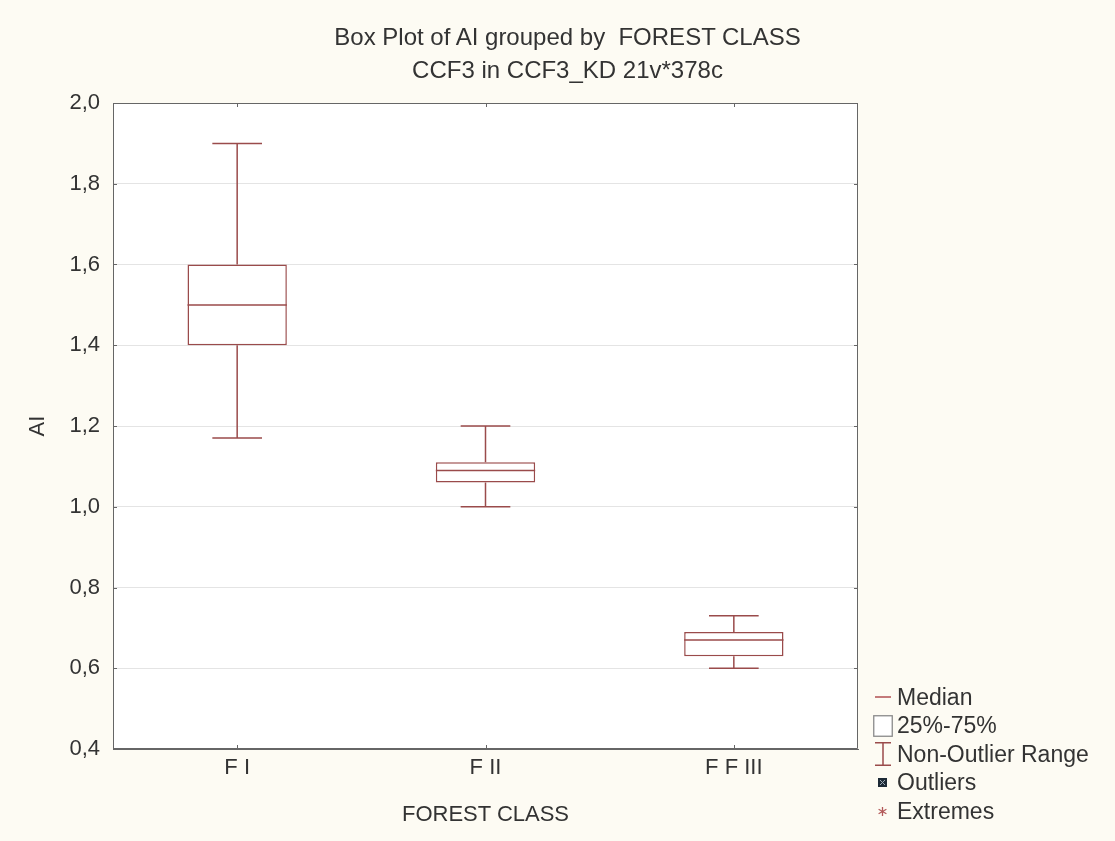  Describe the element at coordinates (37, 426) in the screenshot. I see `y-axis-title: AI` at that location.